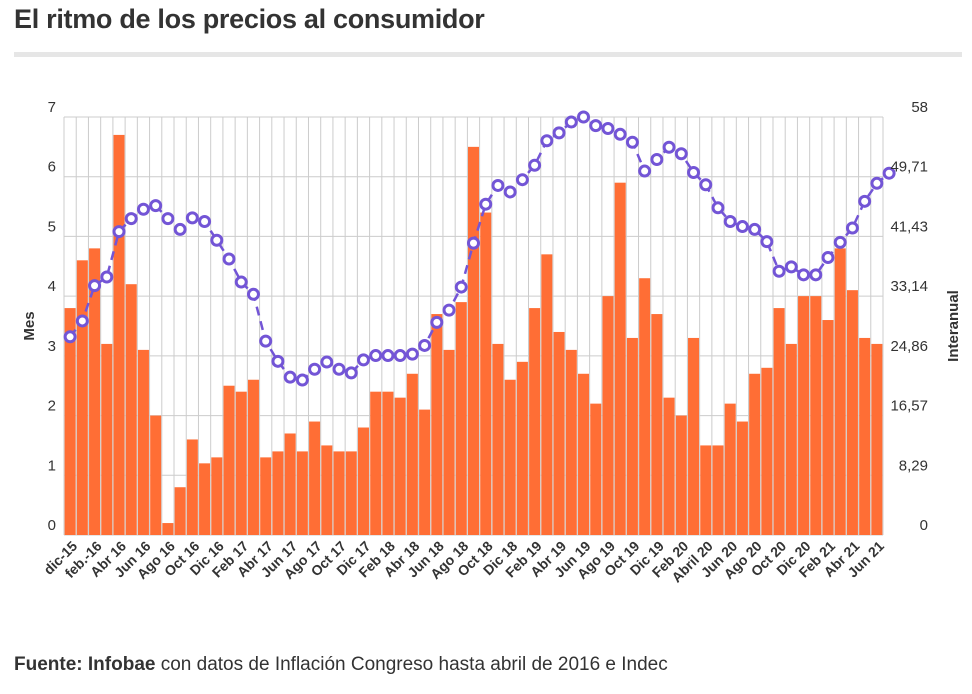  I want to click on right-tick-label: 0, so click(924, 525).